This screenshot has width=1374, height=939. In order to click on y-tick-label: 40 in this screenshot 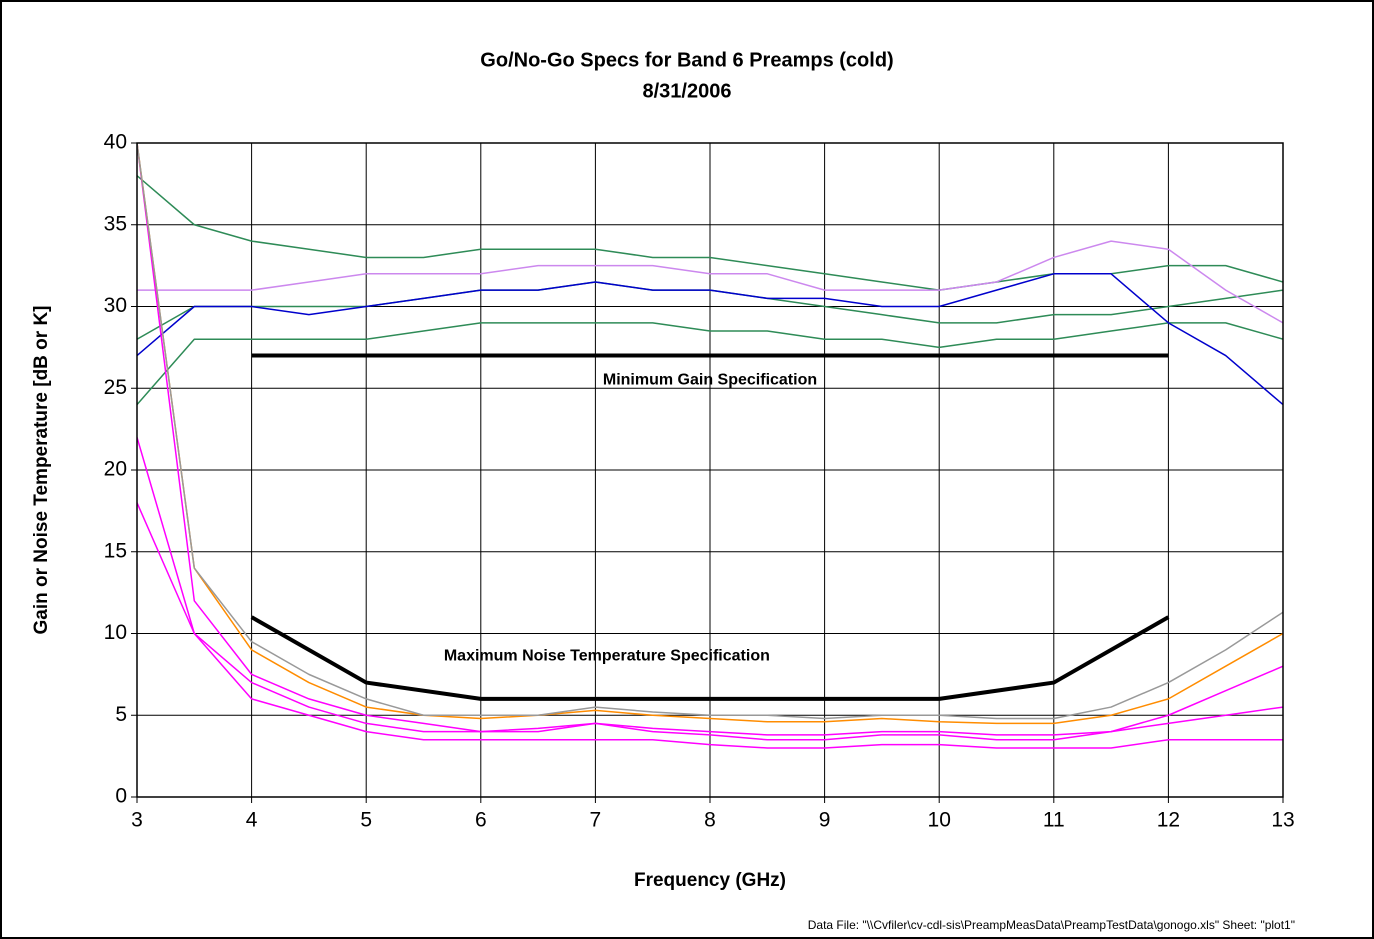, I will do `click(115, 142)`.